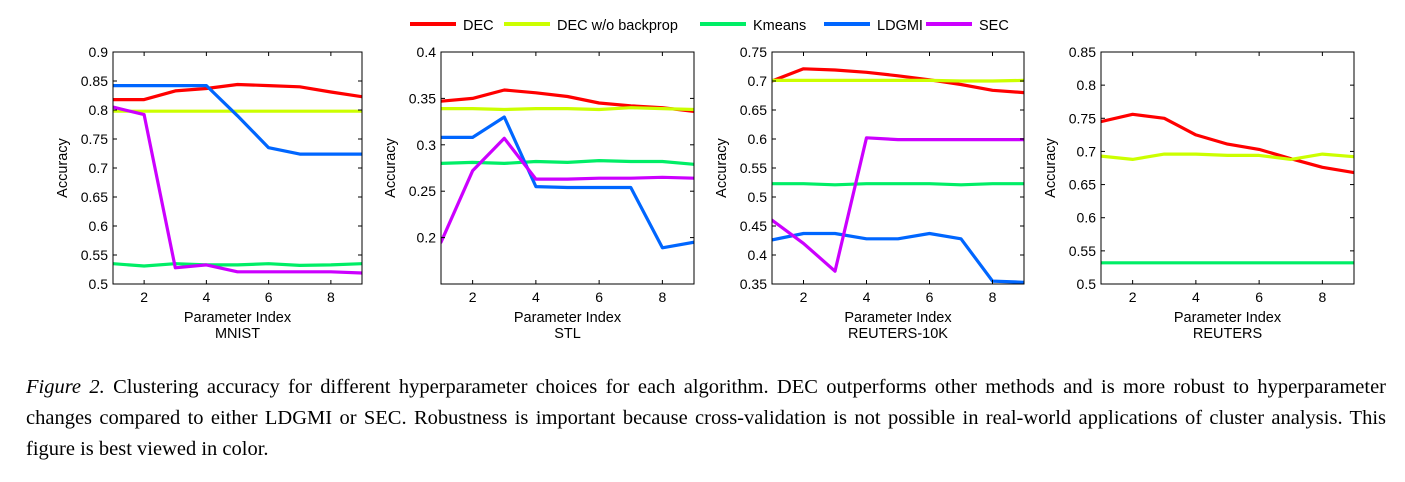  Describe the element at coordinates (478, 26) in the screenshot. I see `legend-label-dec: DEC` at that location.